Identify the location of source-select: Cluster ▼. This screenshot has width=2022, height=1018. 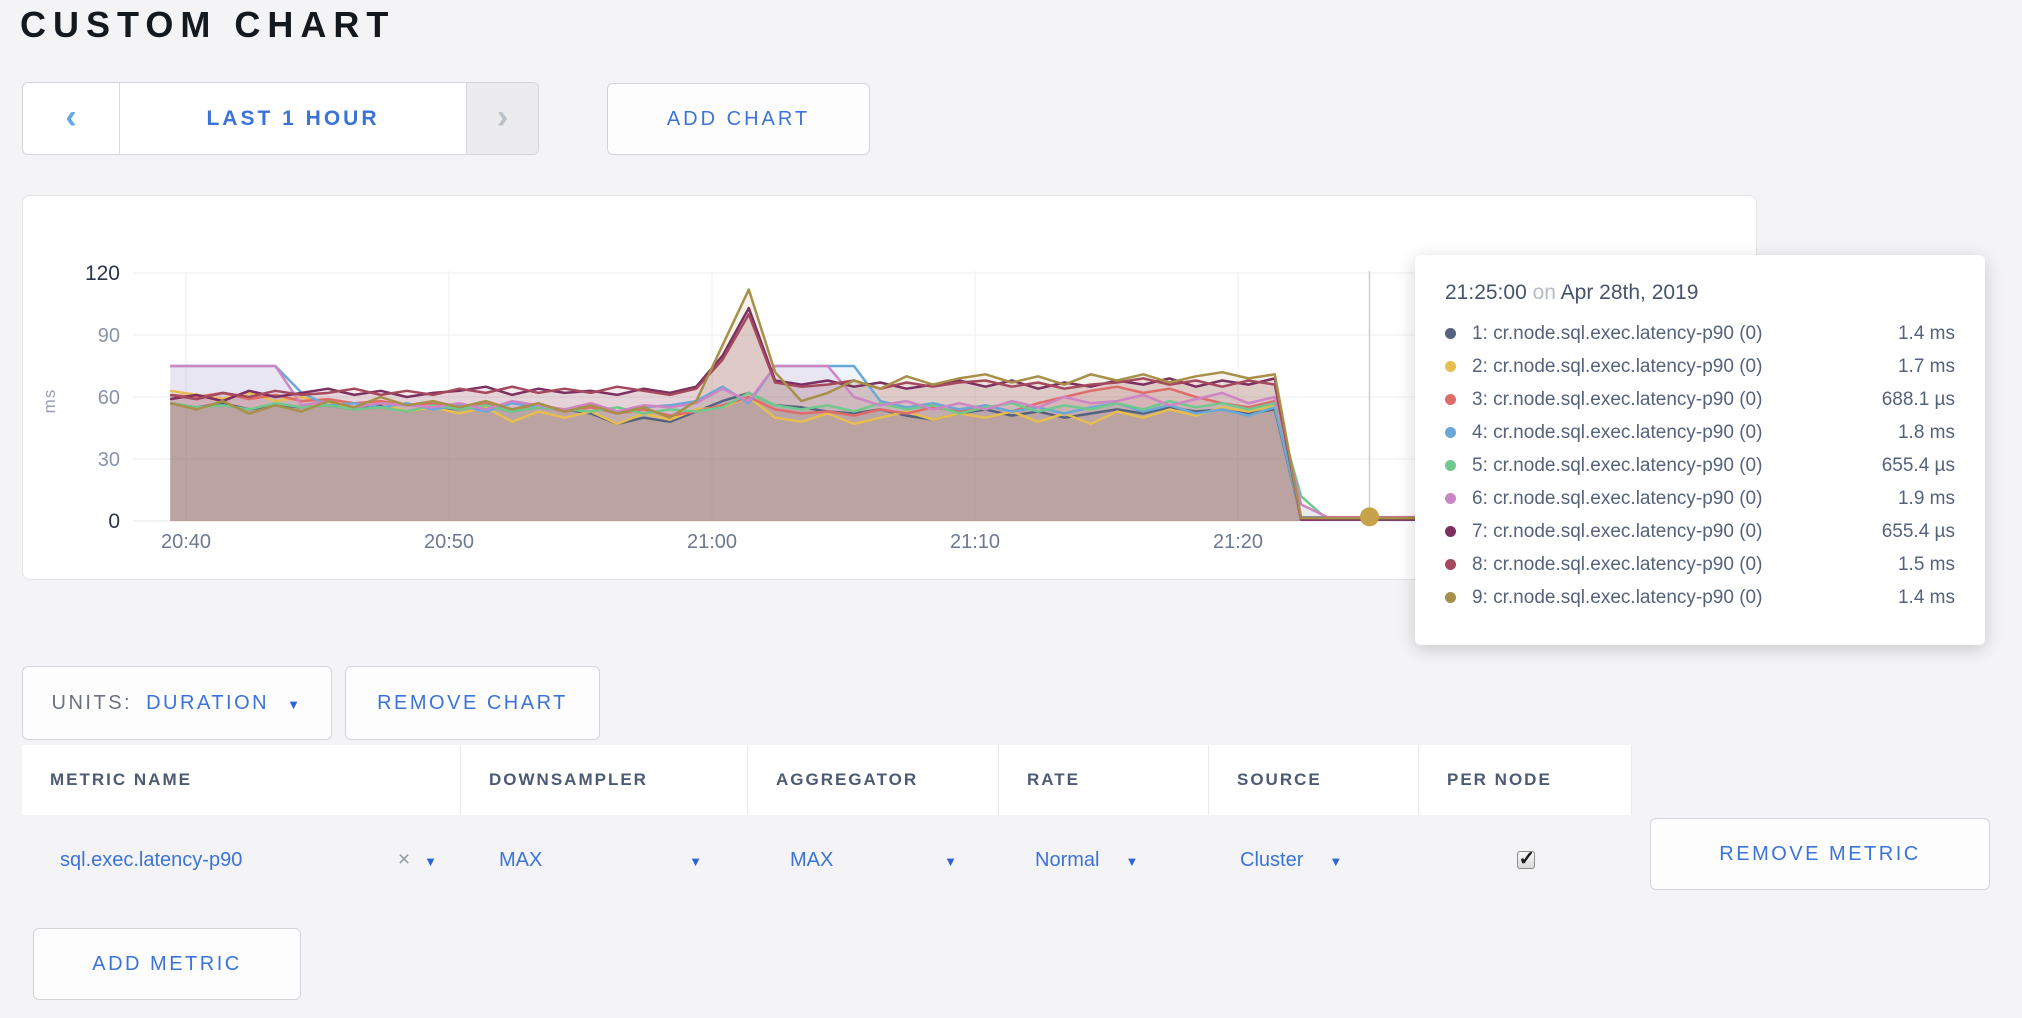
(1314, 860).